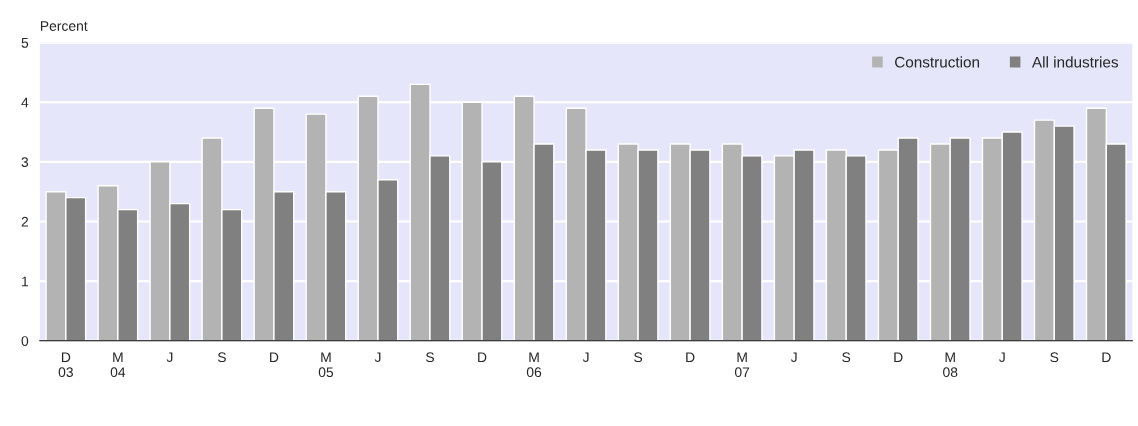 Image resolution: width=1138 pixels, height=426 pixels. Describe the element at coordinates (65, 365) in the screenshot. I see `x-tick-label: D 03` at that location.